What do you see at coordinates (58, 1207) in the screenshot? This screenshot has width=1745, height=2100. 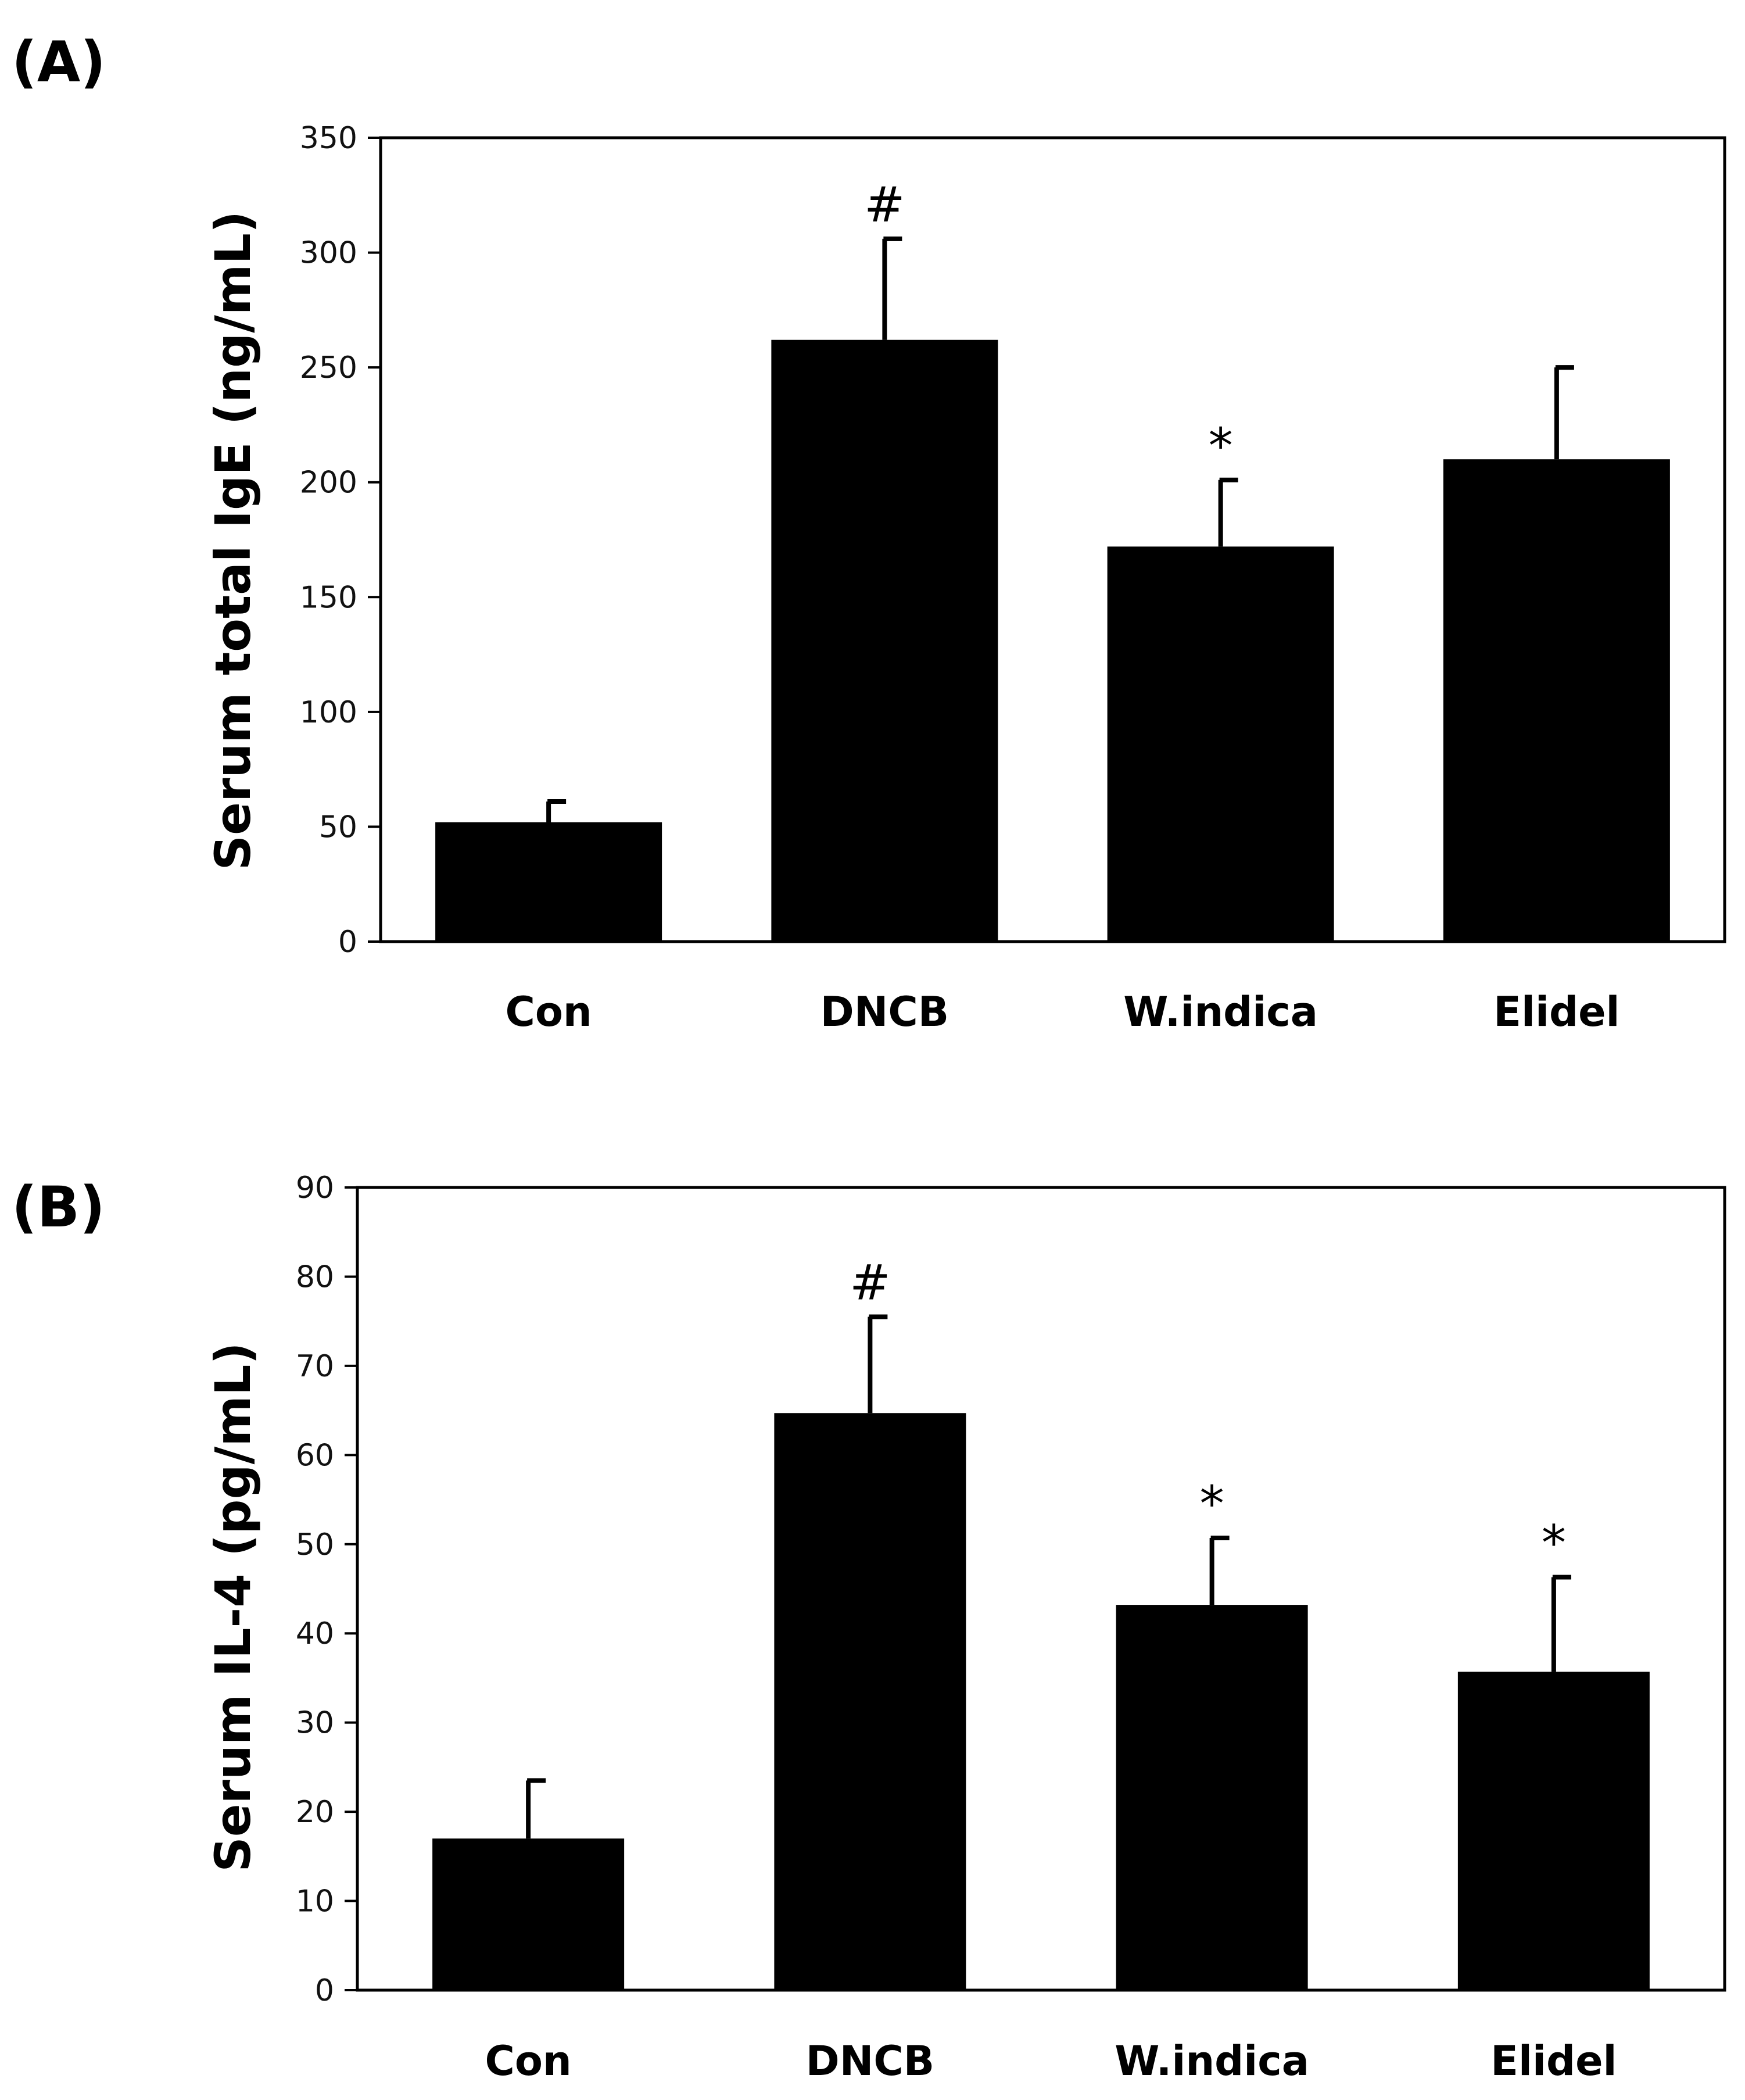 I see `panel-label-b: (B)` at bounding box center [58, 1207].